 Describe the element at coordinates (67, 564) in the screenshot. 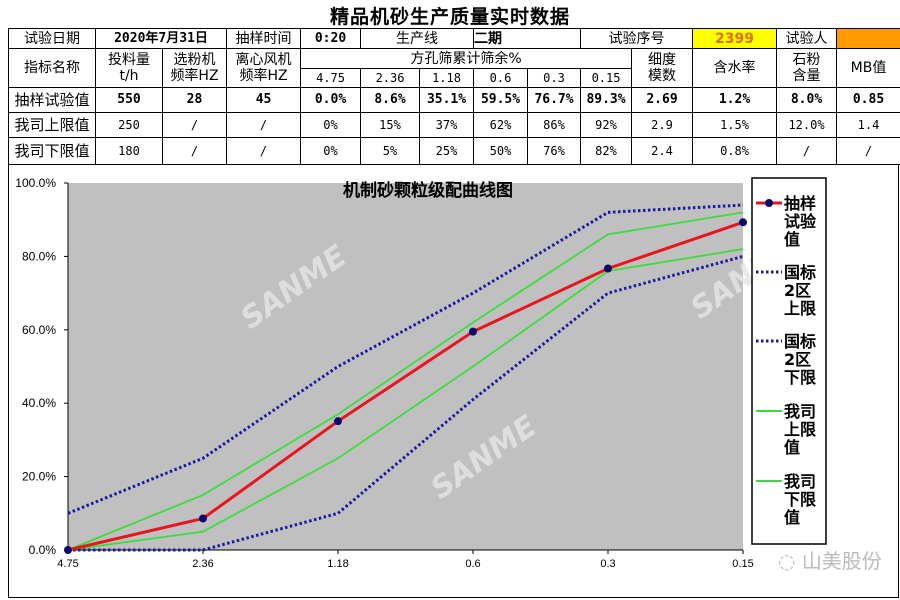

I see `x-tick-label: 4.75` at that location.